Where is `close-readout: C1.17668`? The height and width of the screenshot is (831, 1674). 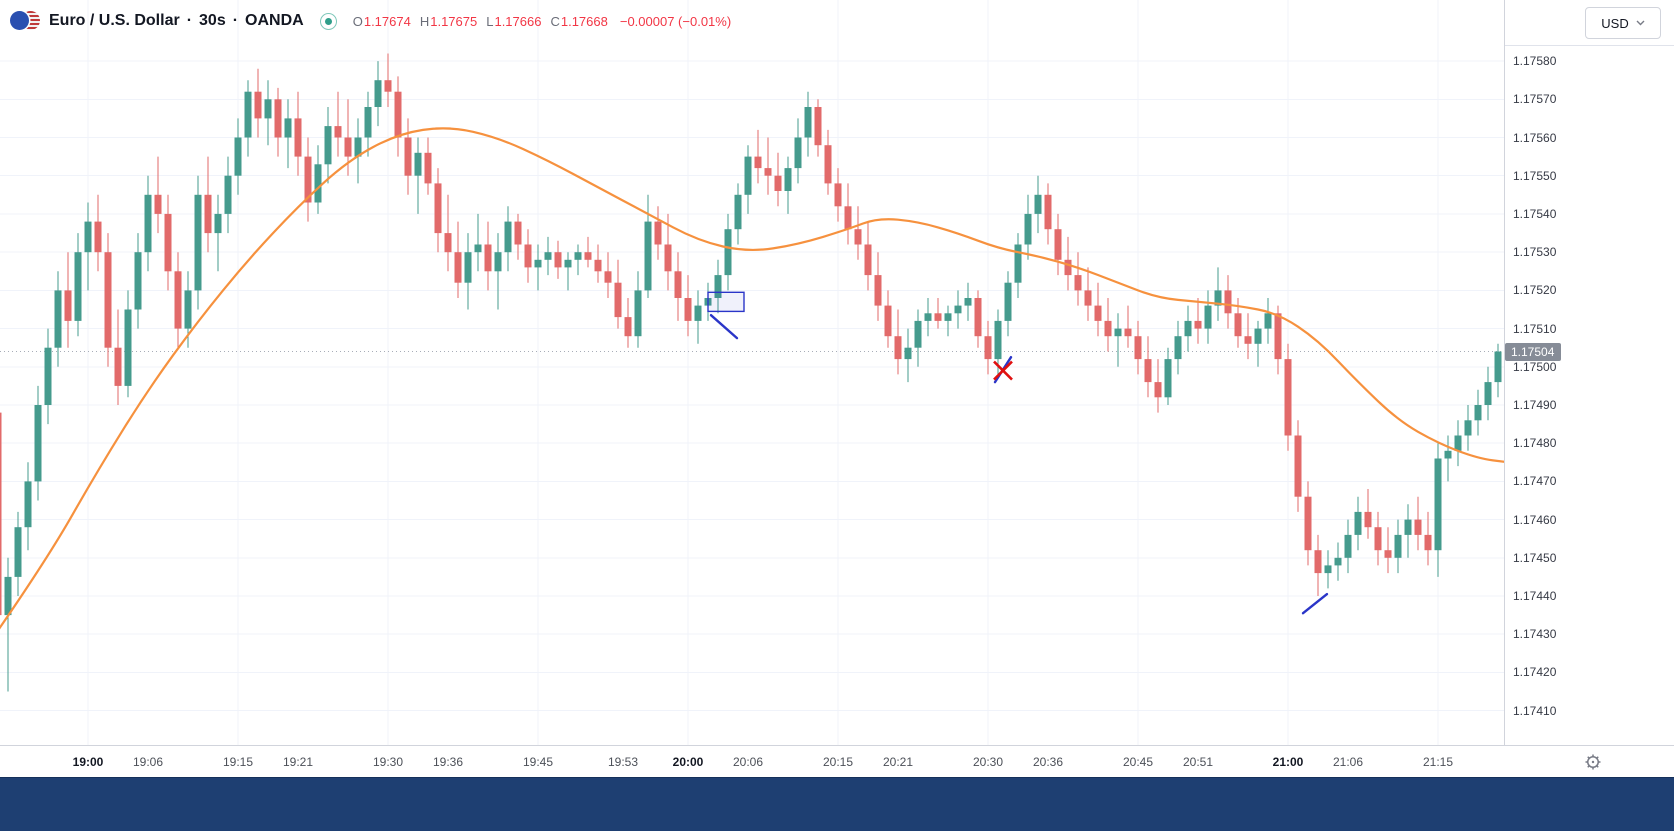 close-readout: C1.17668 is located at coordinates (578, 21).